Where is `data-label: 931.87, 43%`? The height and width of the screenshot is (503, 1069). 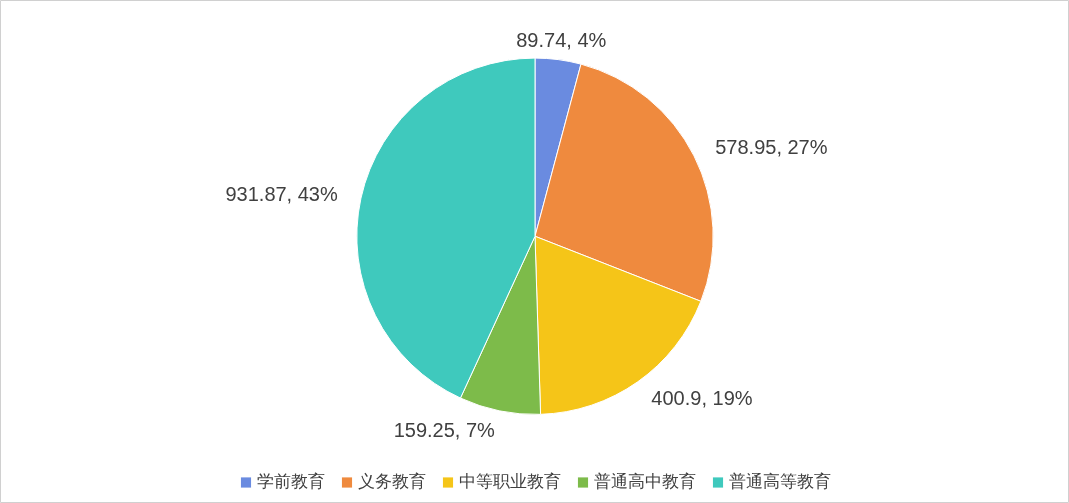
data-label: 931.87, 43% is located at coordinates (281, 193).